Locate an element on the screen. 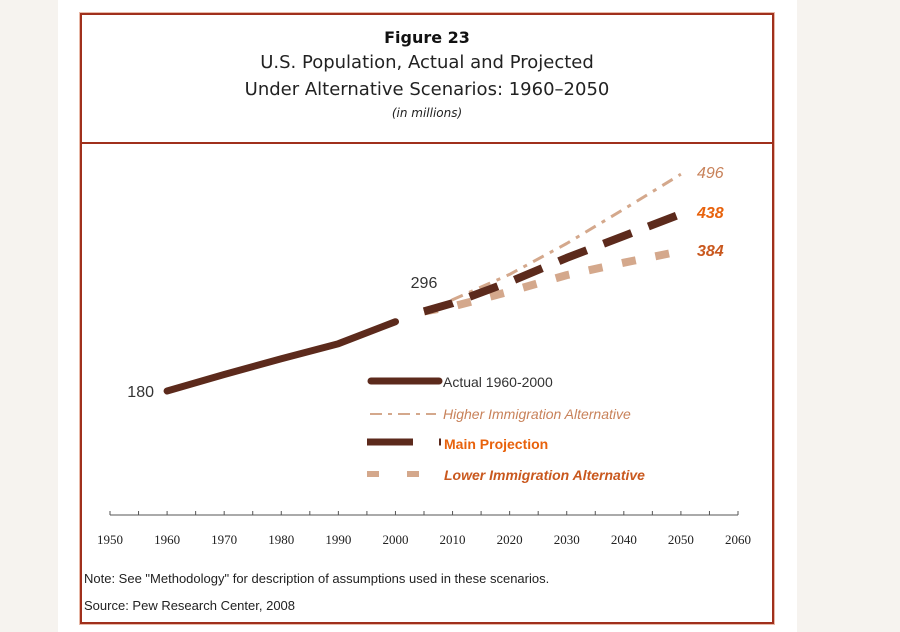 The image size is (900, 632). annotation-438: 438 is located at coordinates (710, 213).